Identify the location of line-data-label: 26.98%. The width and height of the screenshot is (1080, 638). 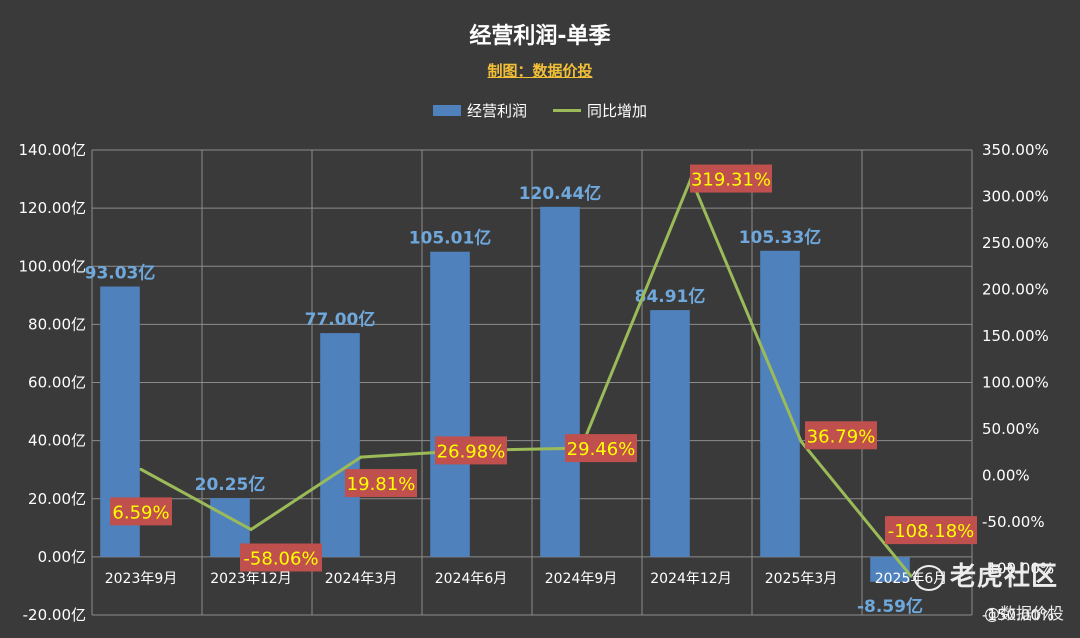
(471, 451).